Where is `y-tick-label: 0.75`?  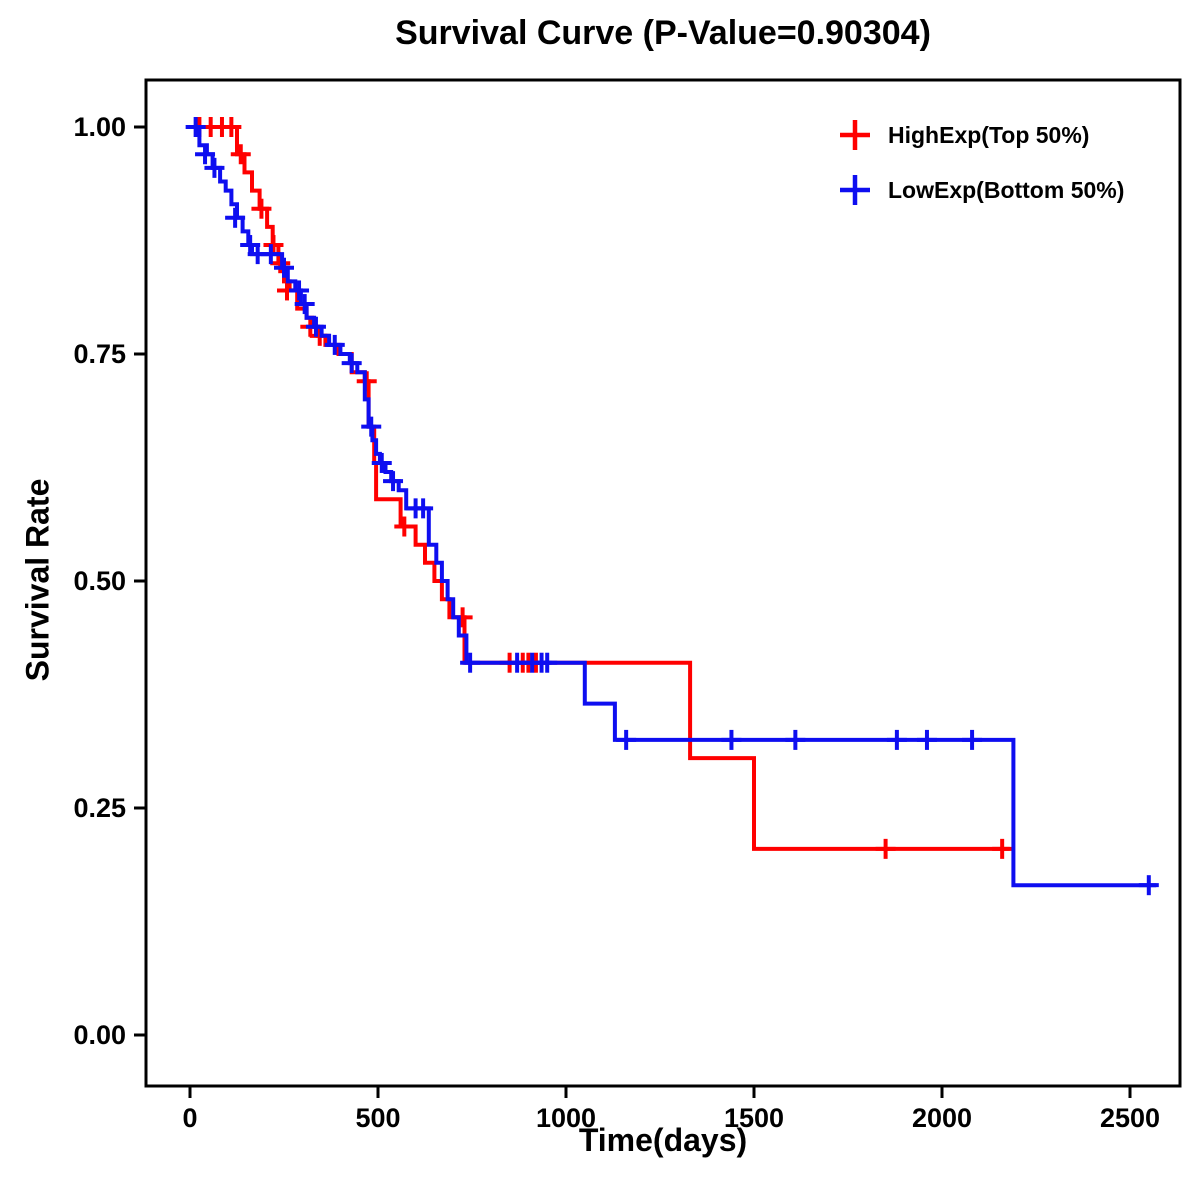 y-tick-label: 0.75 is located at coordinates (99, 354).